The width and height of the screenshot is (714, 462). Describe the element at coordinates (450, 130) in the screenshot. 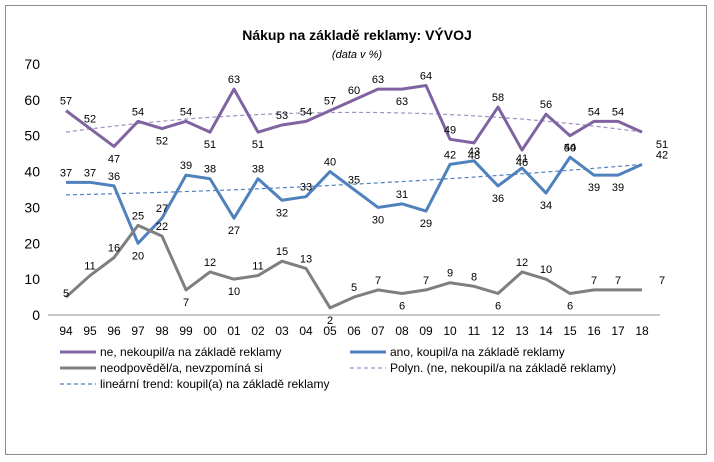

I see `data-label: 49` at that location.